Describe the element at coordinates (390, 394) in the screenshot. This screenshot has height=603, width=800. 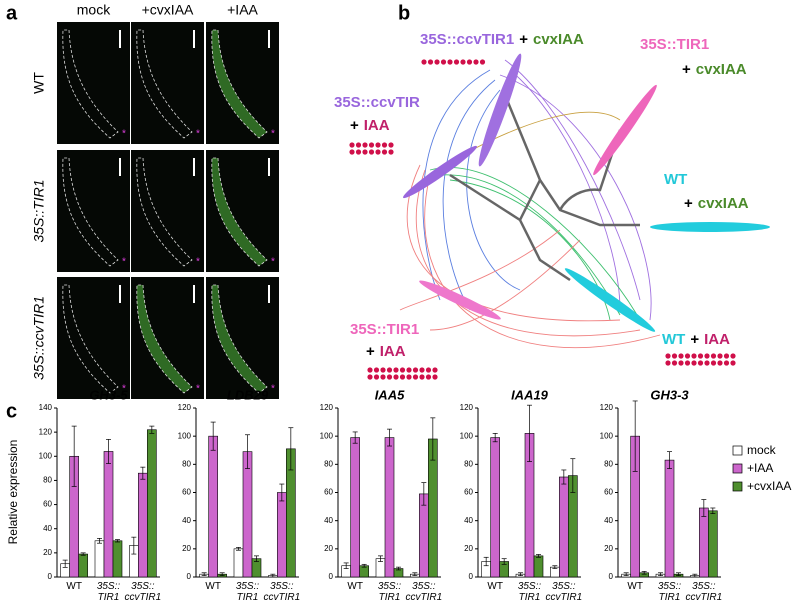
I see `chart-title: IAA5` at that location.